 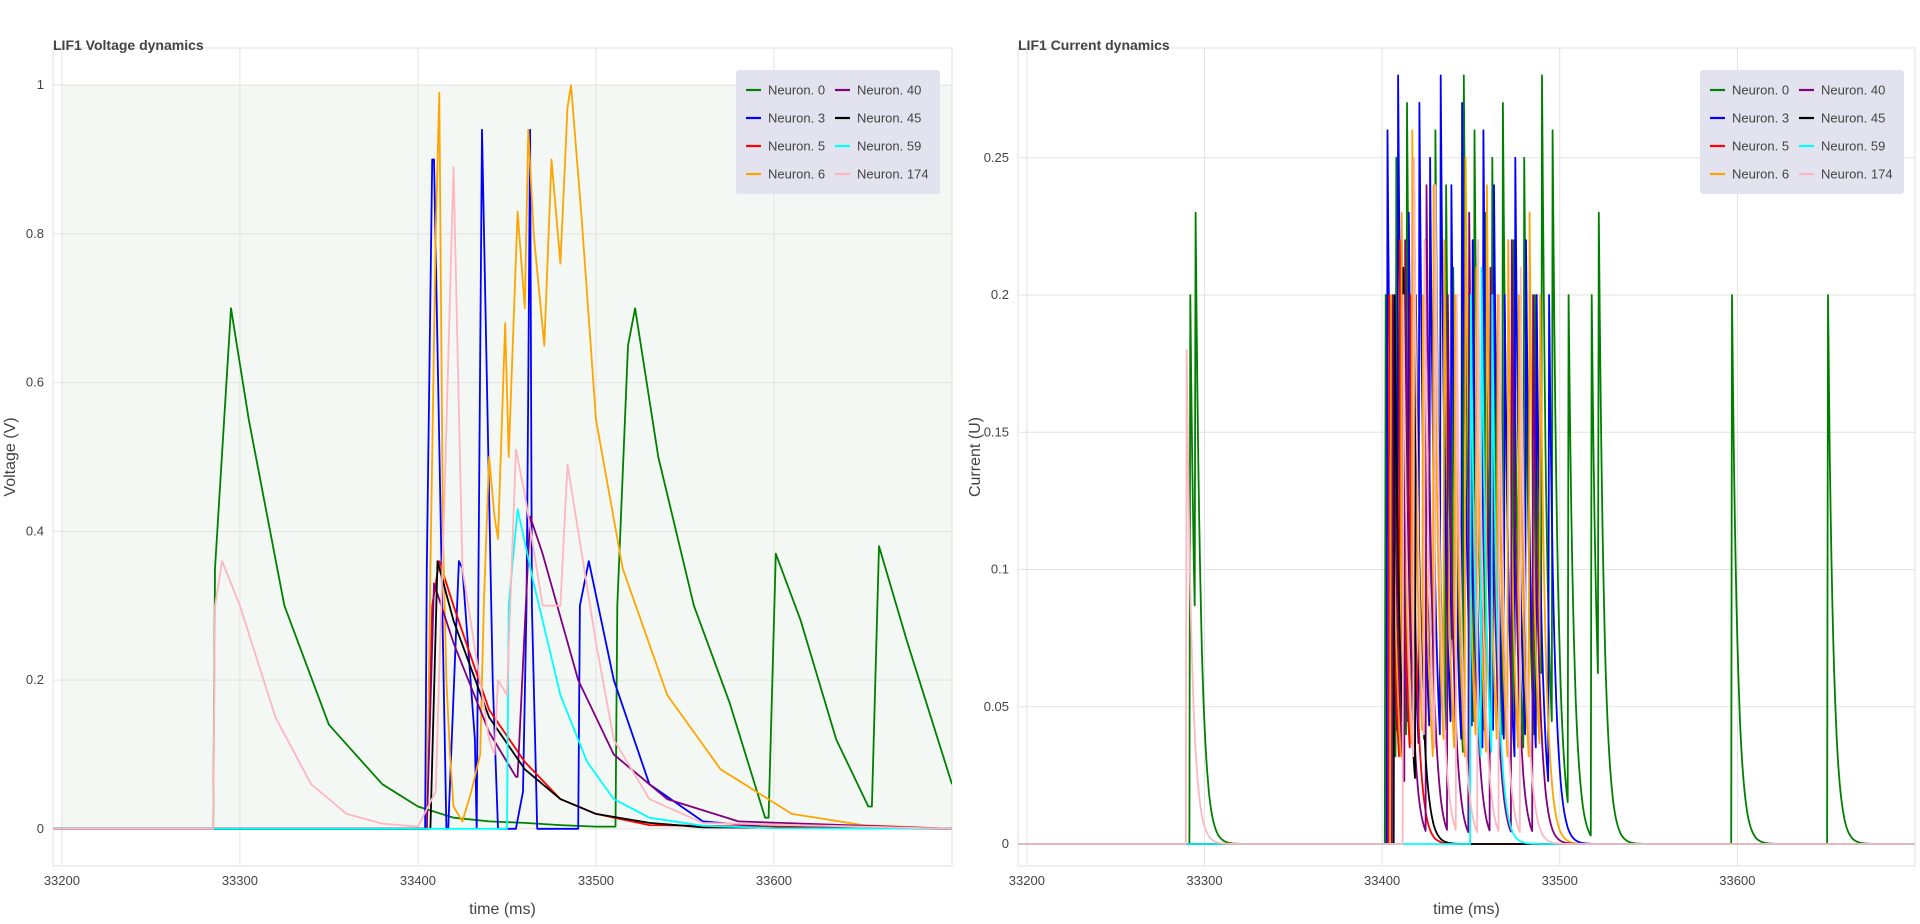 I want to click on y-tick-label: 0.1, so click(x=1000, y=569).